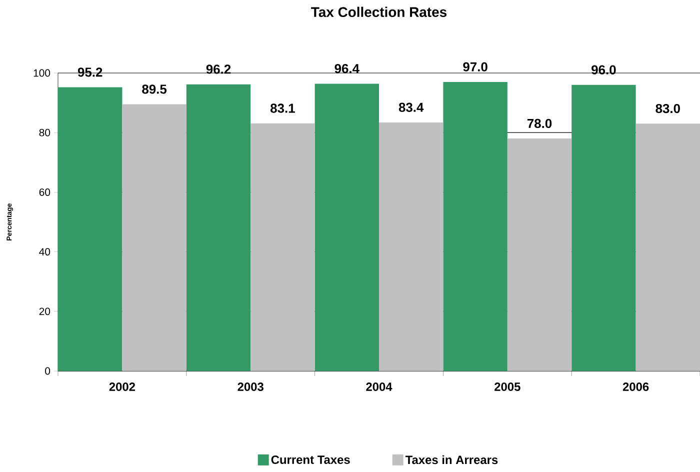  I want to click on x-tick-label: 2004, so click(379, 386).